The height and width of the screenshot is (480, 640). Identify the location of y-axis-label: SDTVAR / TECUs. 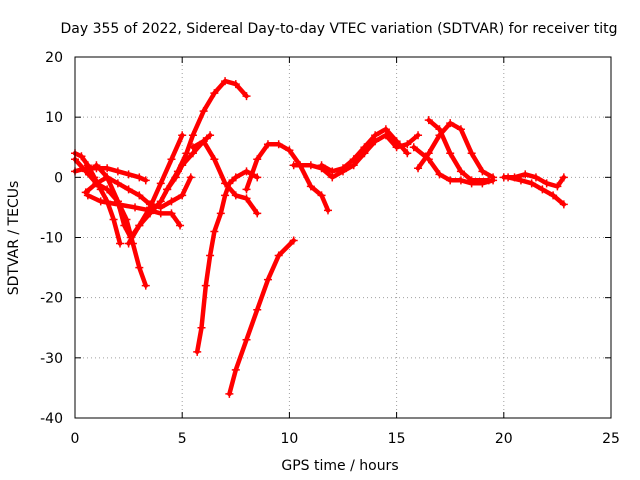
(14, 238).